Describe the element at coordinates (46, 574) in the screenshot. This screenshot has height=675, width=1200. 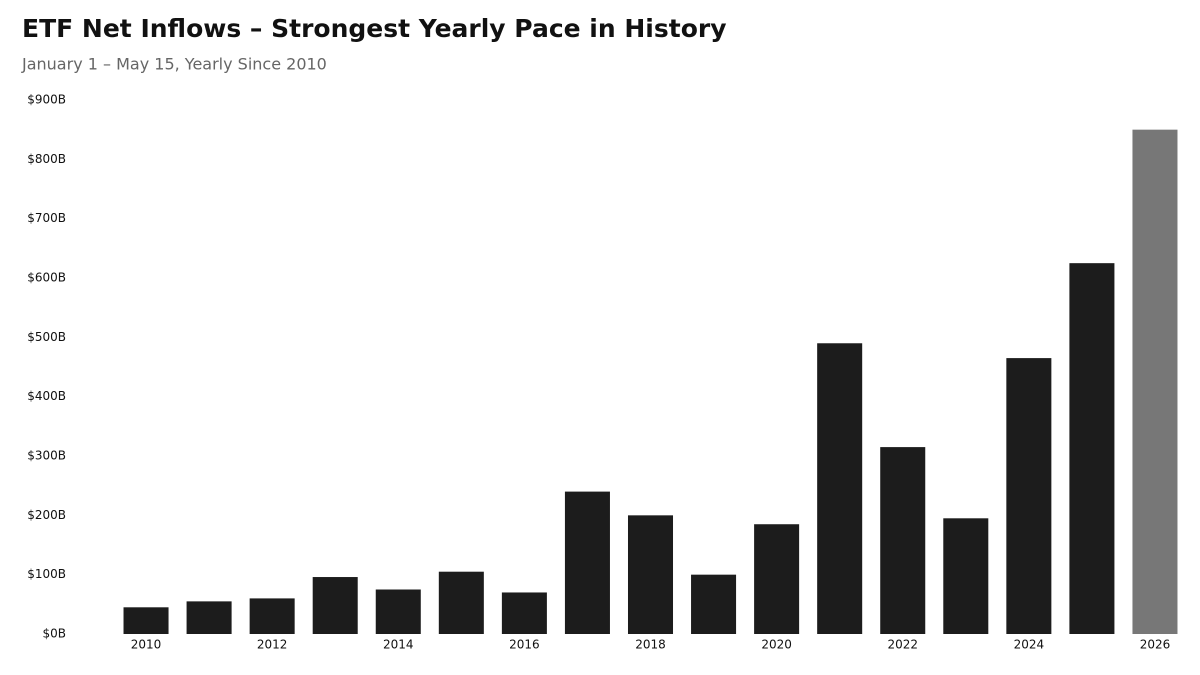
I see `y-tick-label: $100B` at that location.